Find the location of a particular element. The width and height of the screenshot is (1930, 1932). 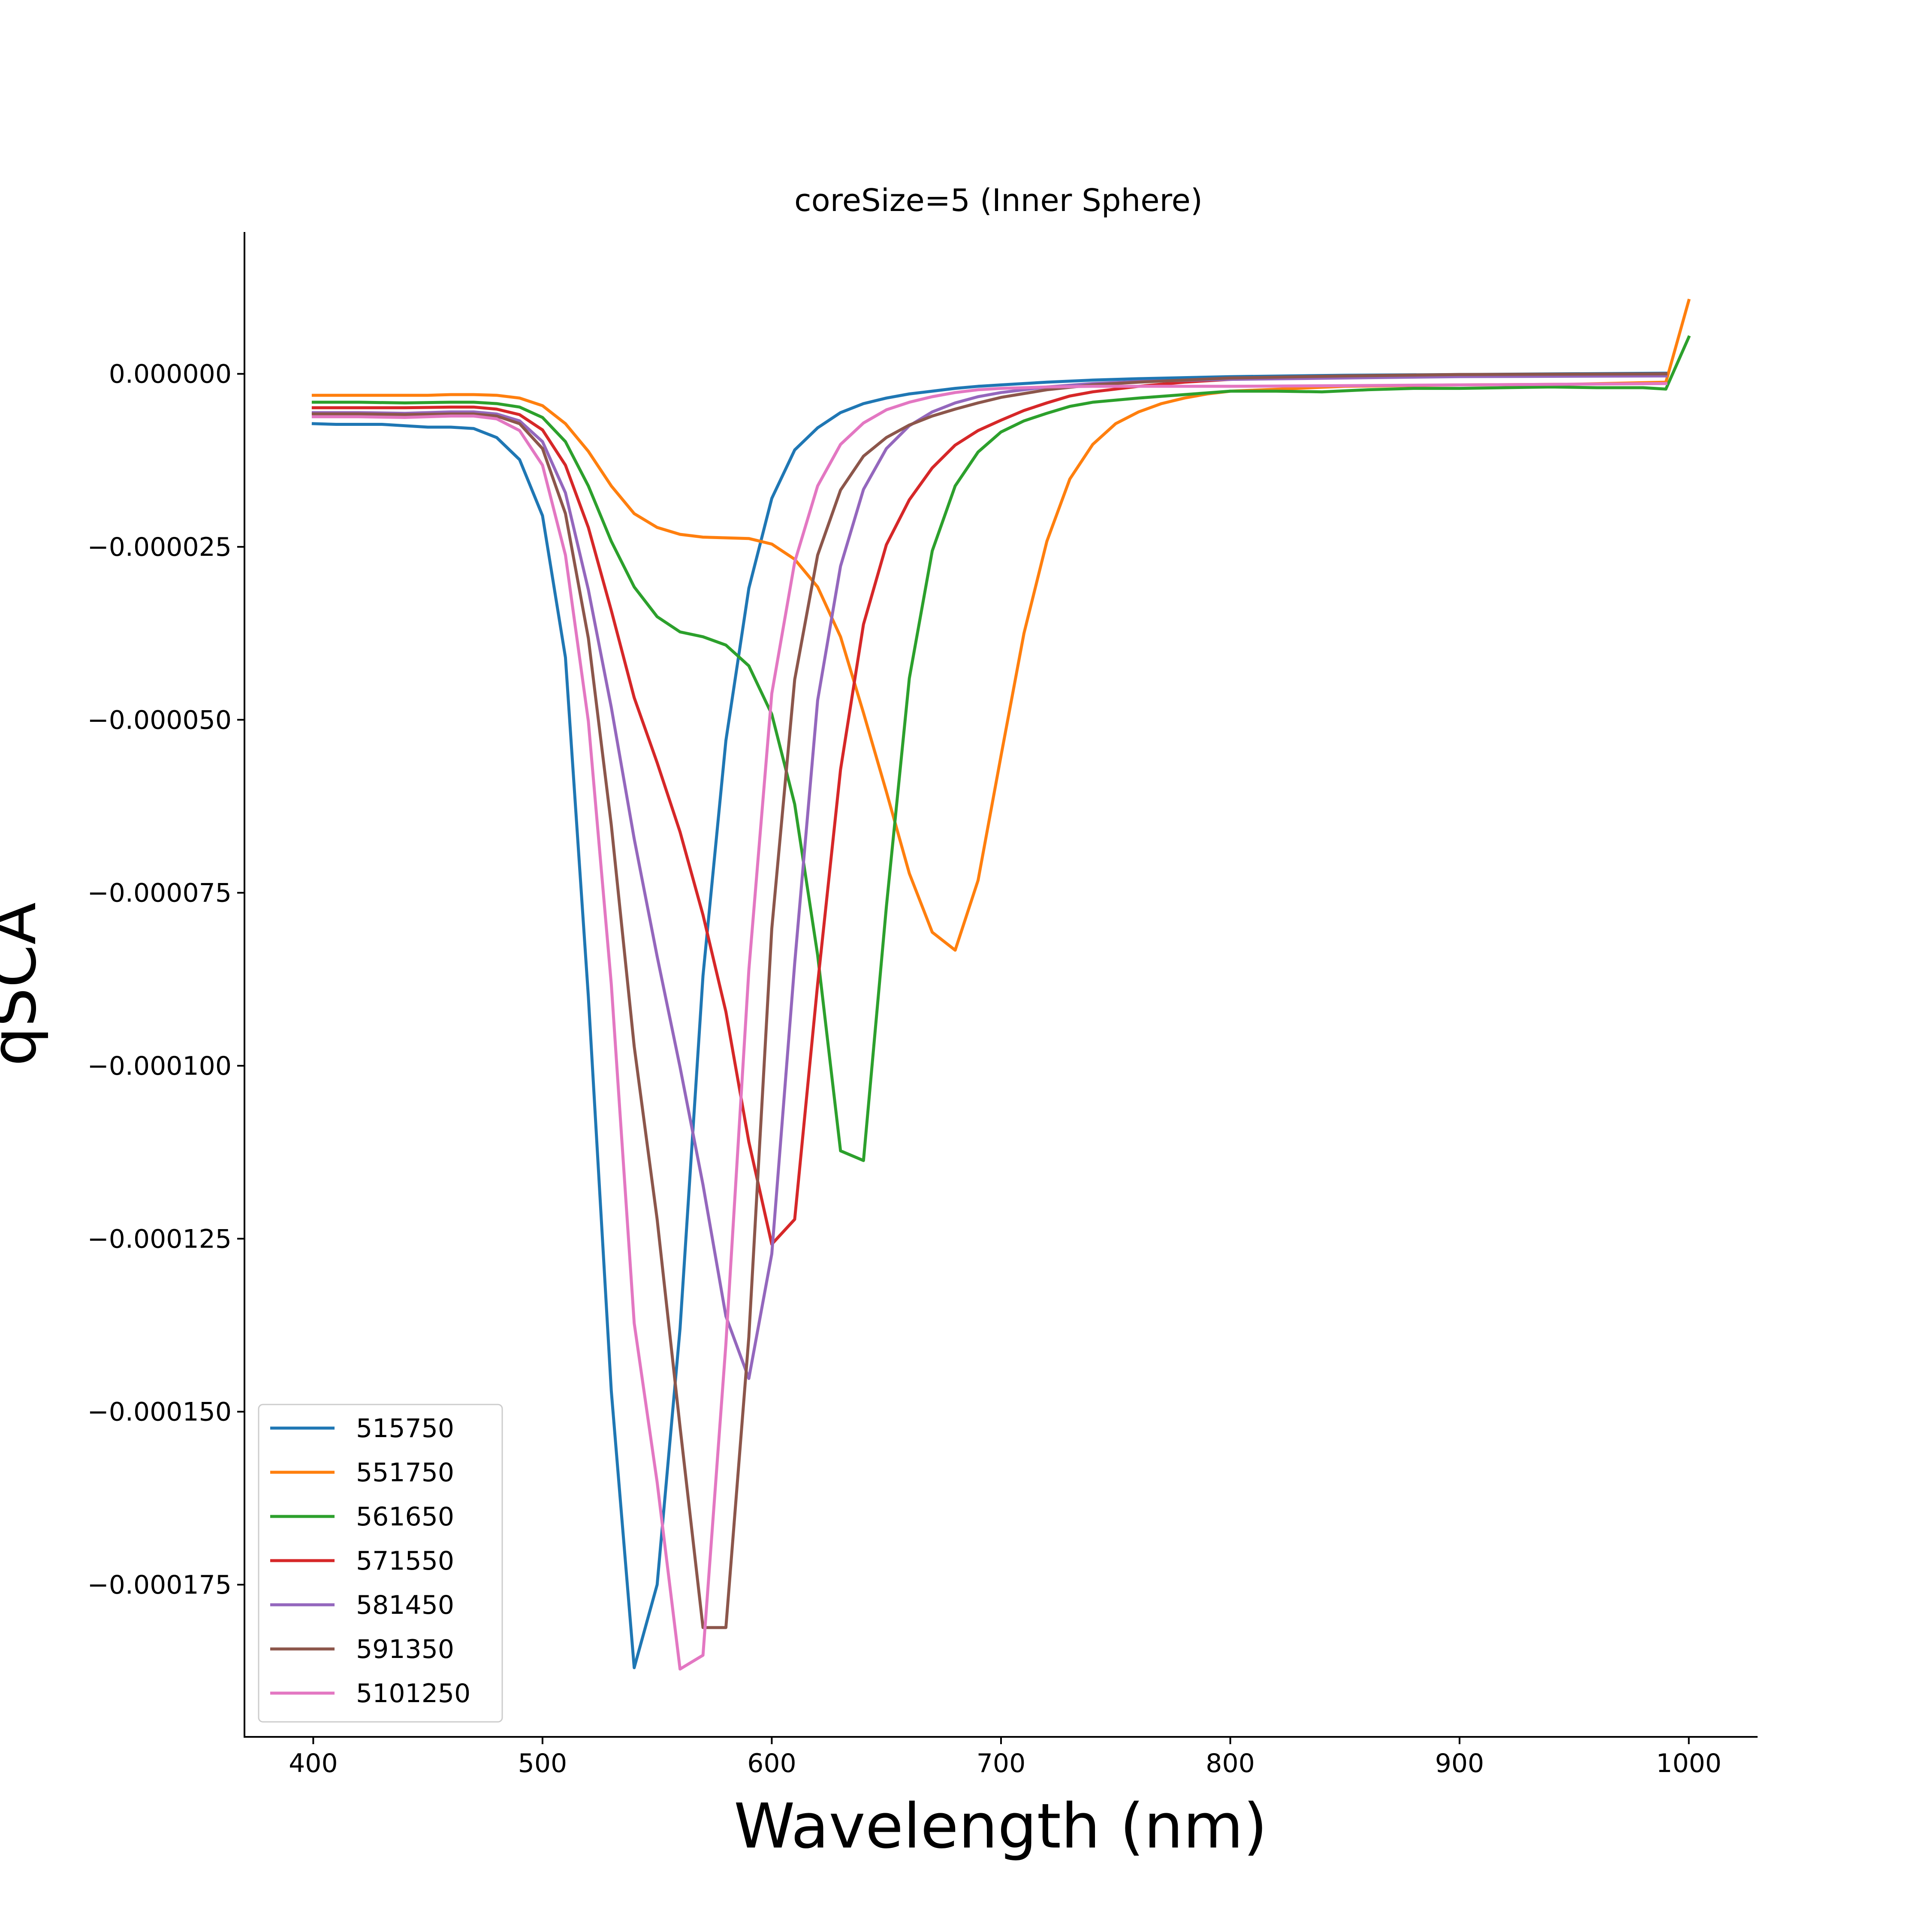

x-tick-label: 900 is located at coordinates (1459, 1763).